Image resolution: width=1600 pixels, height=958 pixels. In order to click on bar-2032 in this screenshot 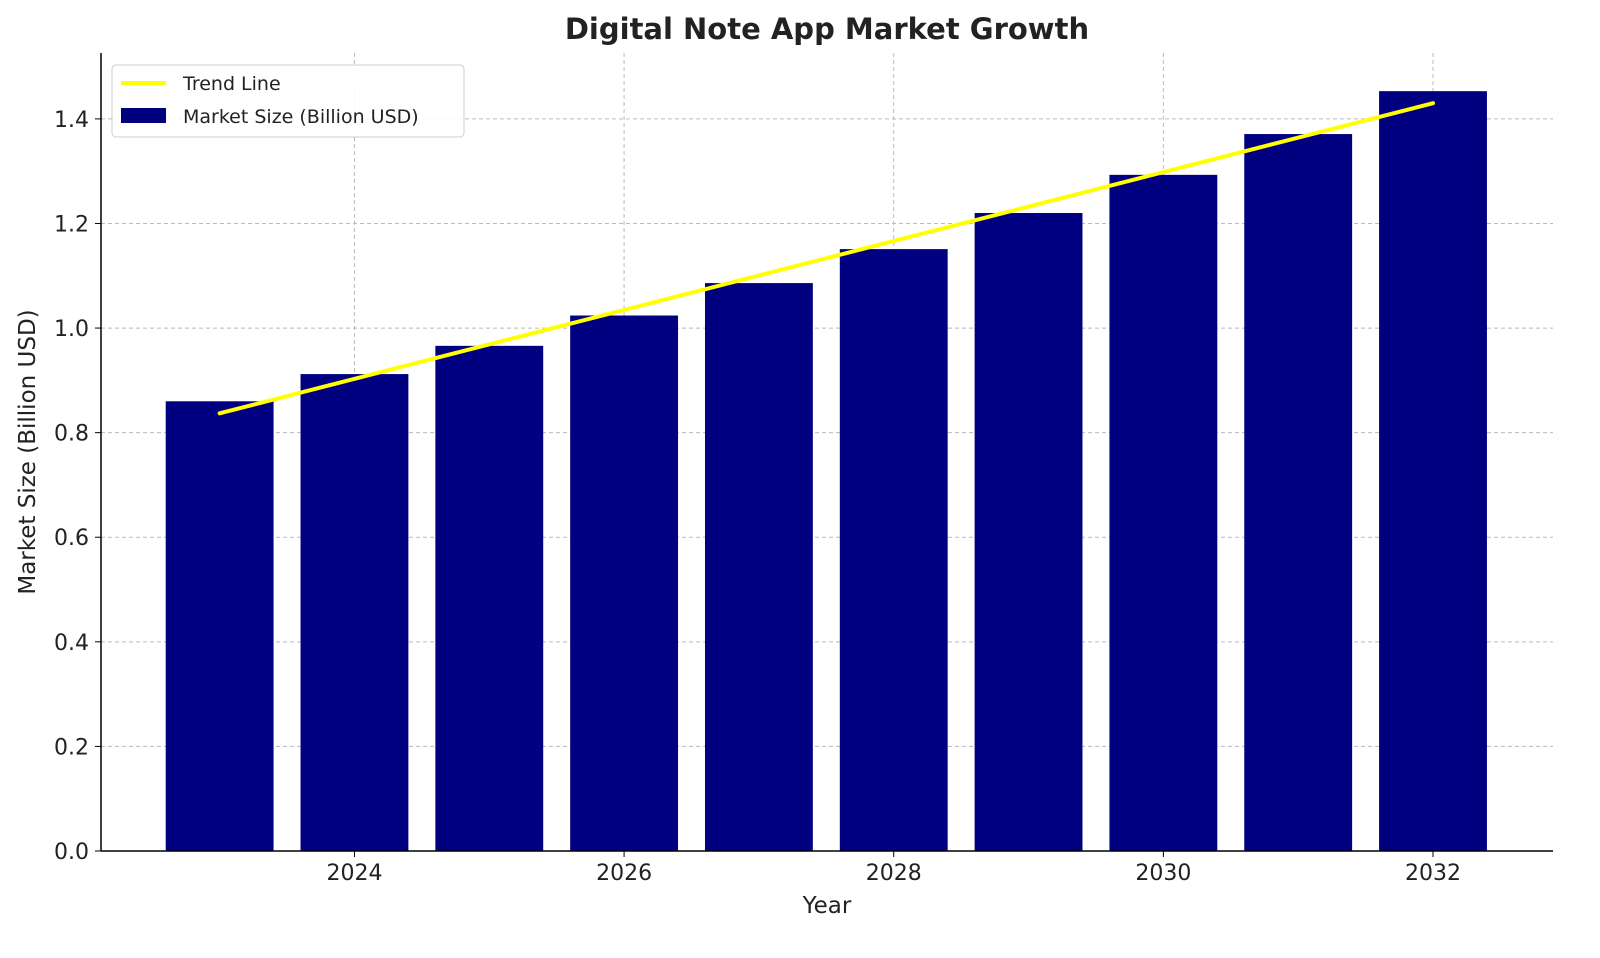, I will do `click(1433, 471)`.